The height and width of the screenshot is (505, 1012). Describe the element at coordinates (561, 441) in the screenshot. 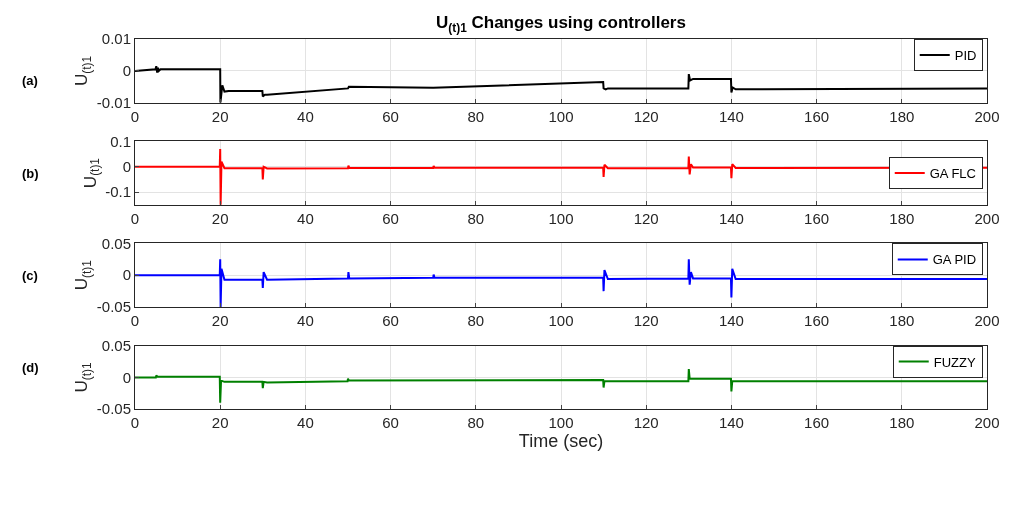

I see `x-axis-title: Time (sec)` at that location.